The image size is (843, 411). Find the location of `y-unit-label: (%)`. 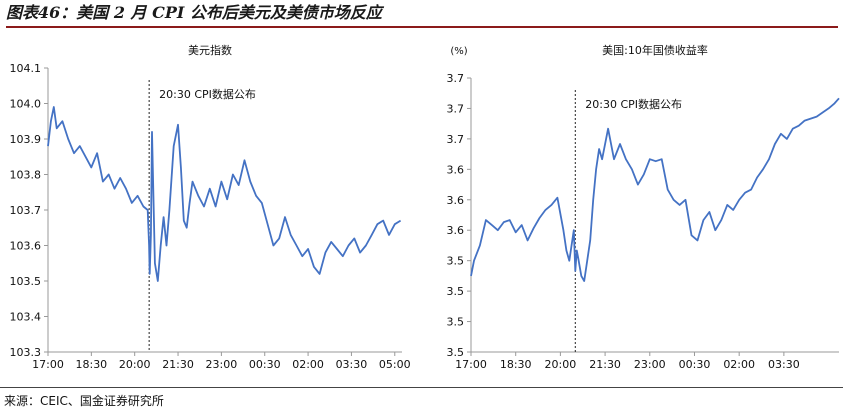

y-unit-label: (%) is located at coordinates (458, 51).